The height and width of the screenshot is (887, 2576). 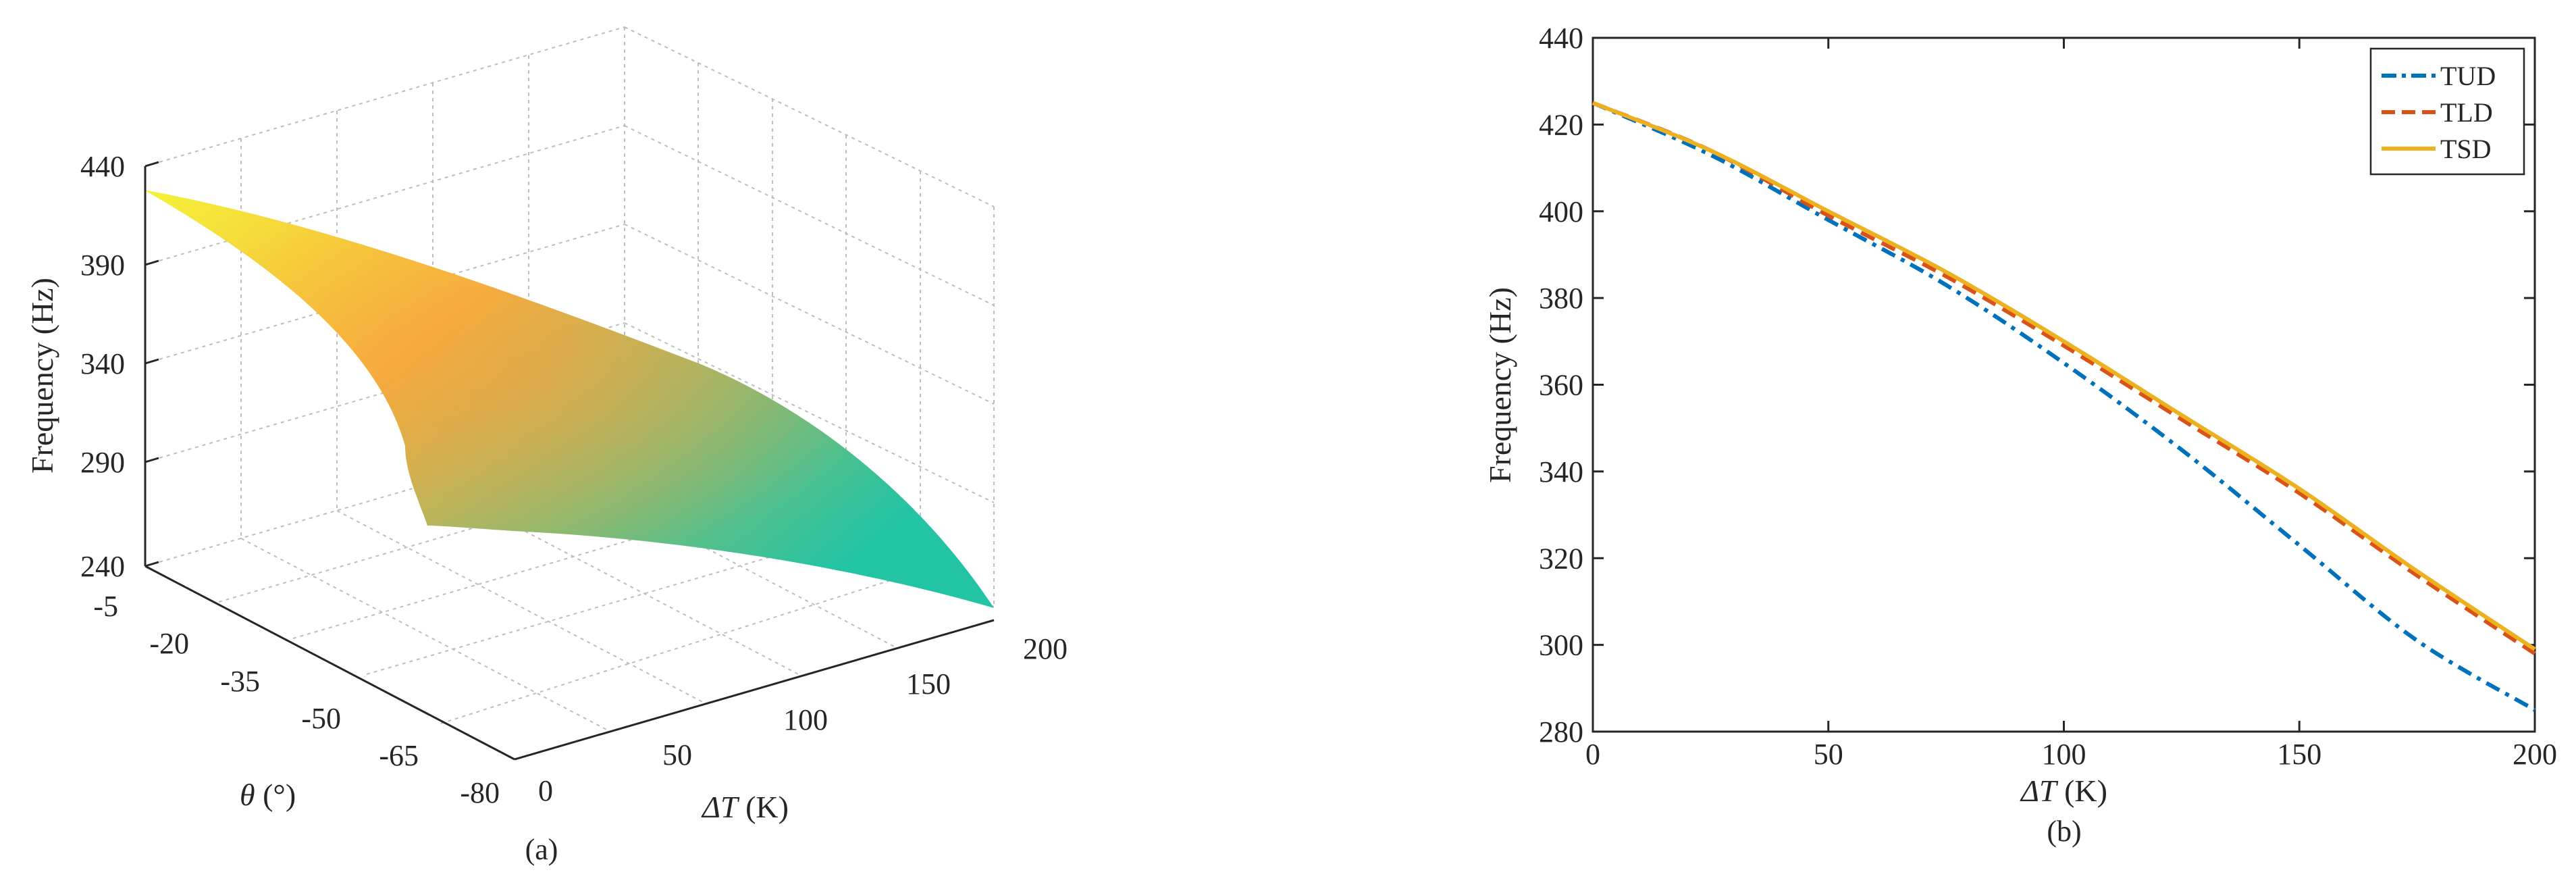 What do you see at coordinates (2064, 755) in the screenshot?
I see `x-tick-label: 100` at bounding box center [2064, 755].